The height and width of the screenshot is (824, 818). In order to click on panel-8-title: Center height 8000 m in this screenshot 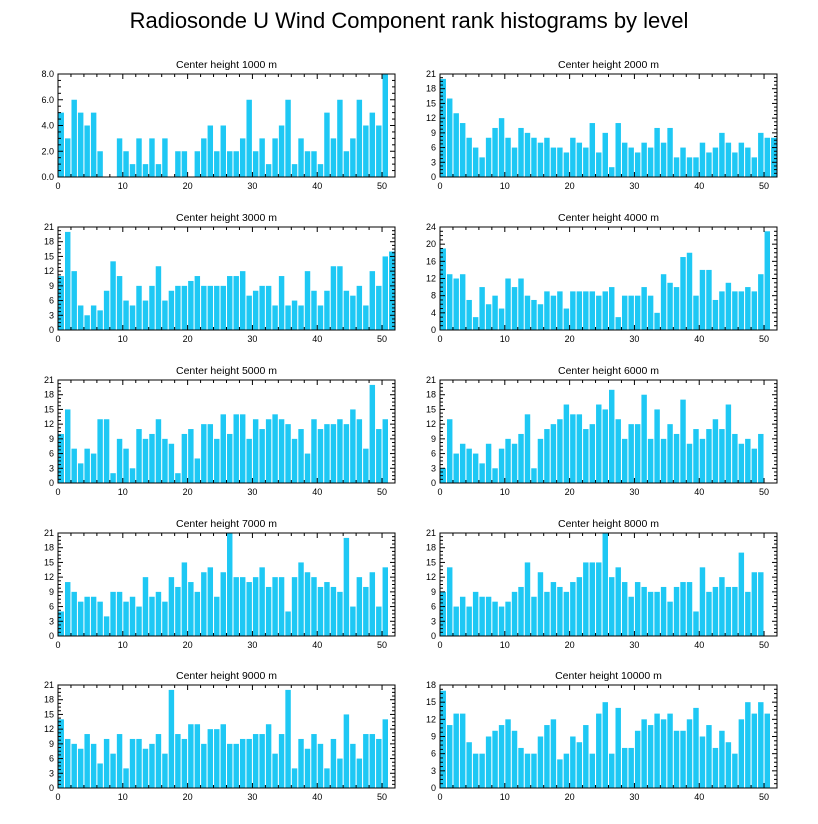, I will do `click(608, 524)`.